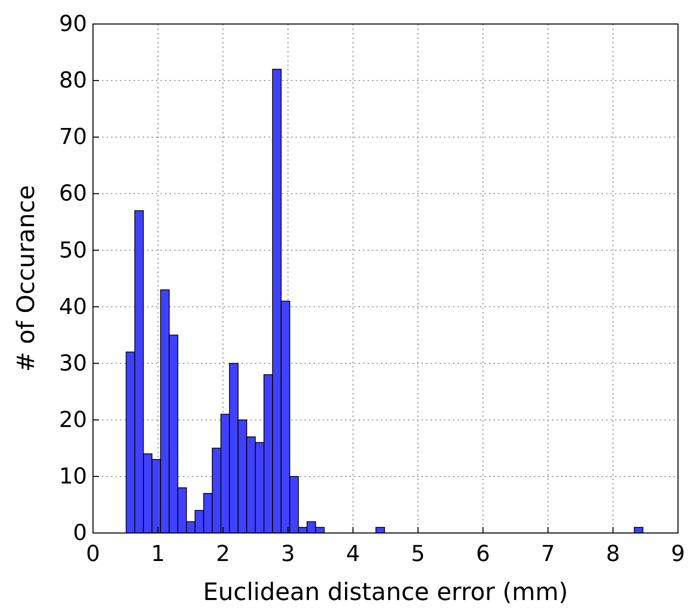 This screenshot has height=610, width=693. I want to click on x-tick-label: 3, so click(288, 554).